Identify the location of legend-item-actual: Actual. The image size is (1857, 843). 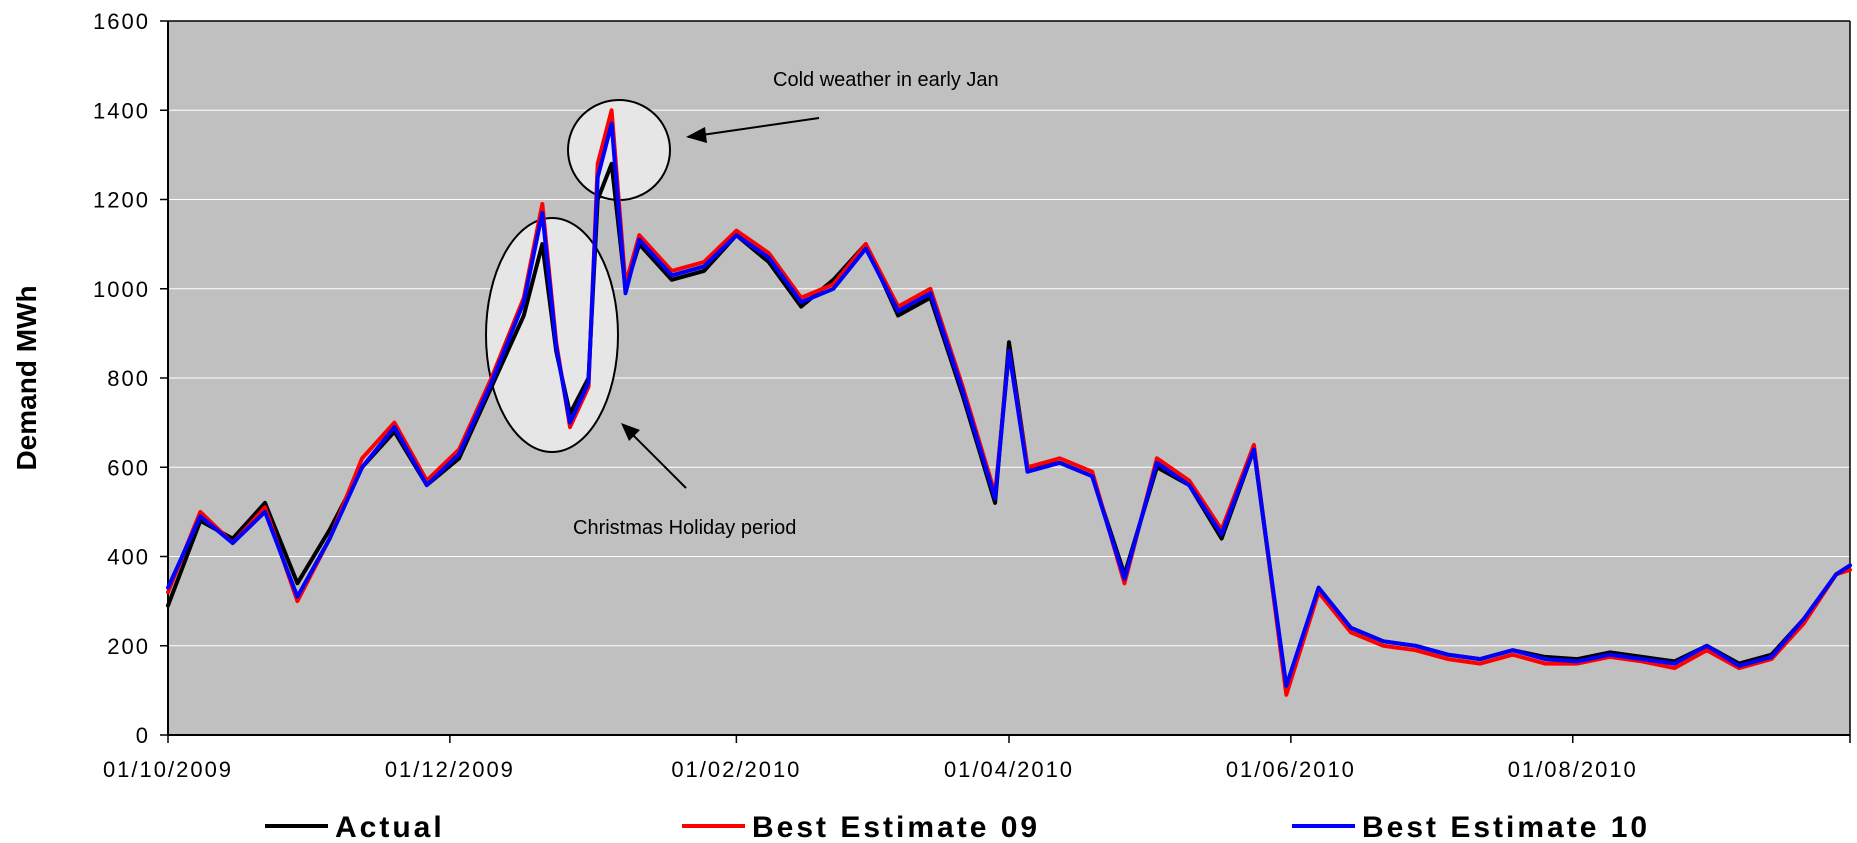
(355, 827).